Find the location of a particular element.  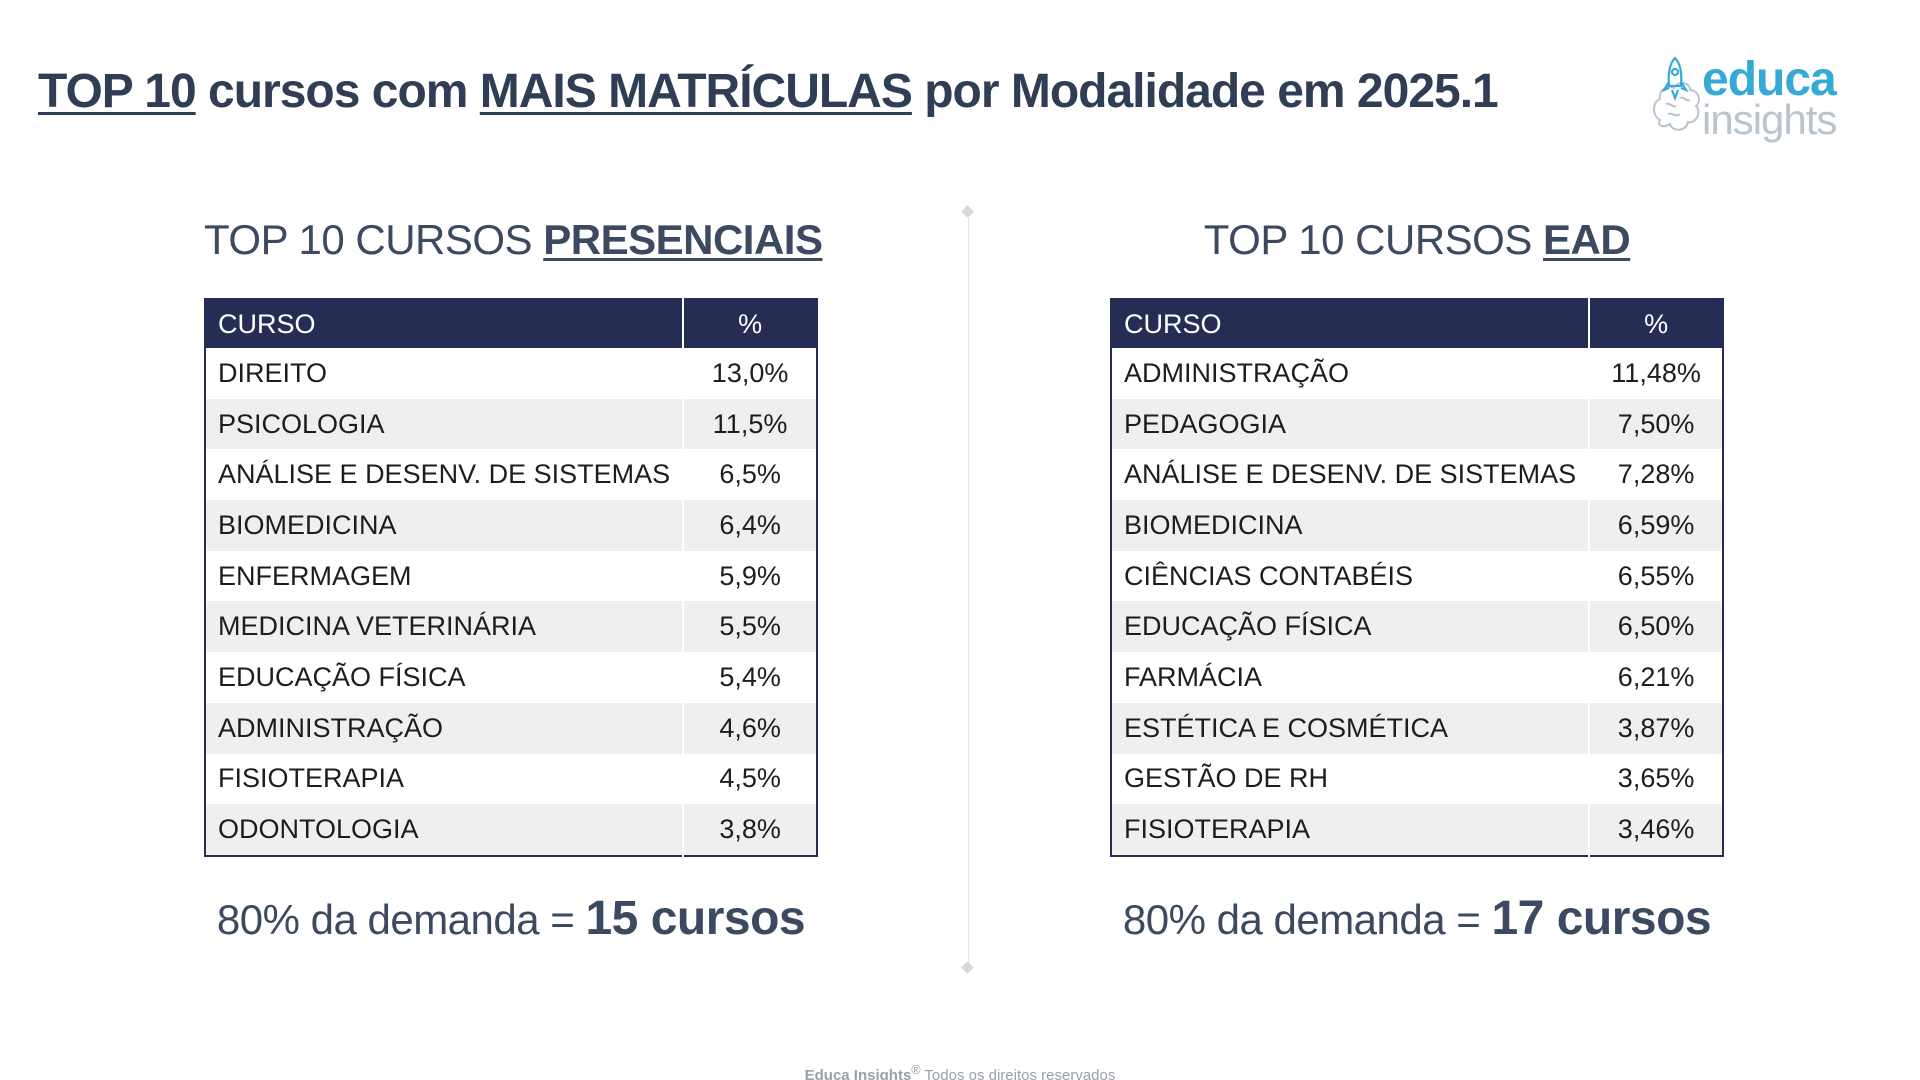

course-percent: 7,28% is located at coordinates (1655, 475).